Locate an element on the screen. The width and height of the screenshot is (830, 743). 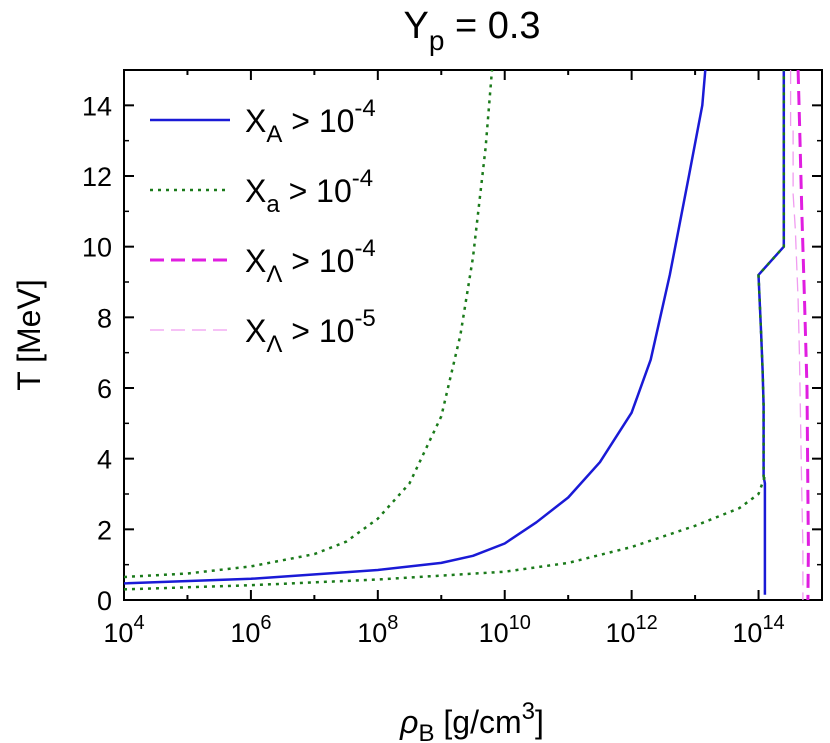
y-tick-label: 12 is located at coordinates (97, 177).